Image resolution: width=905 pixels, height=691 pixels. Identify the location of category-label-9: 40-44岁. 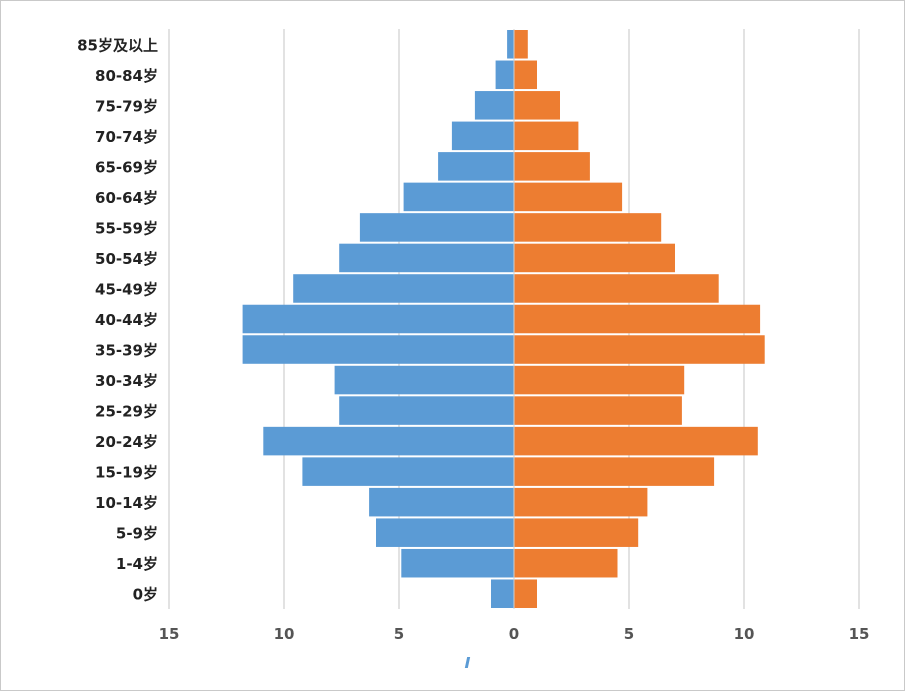
(126, 320).